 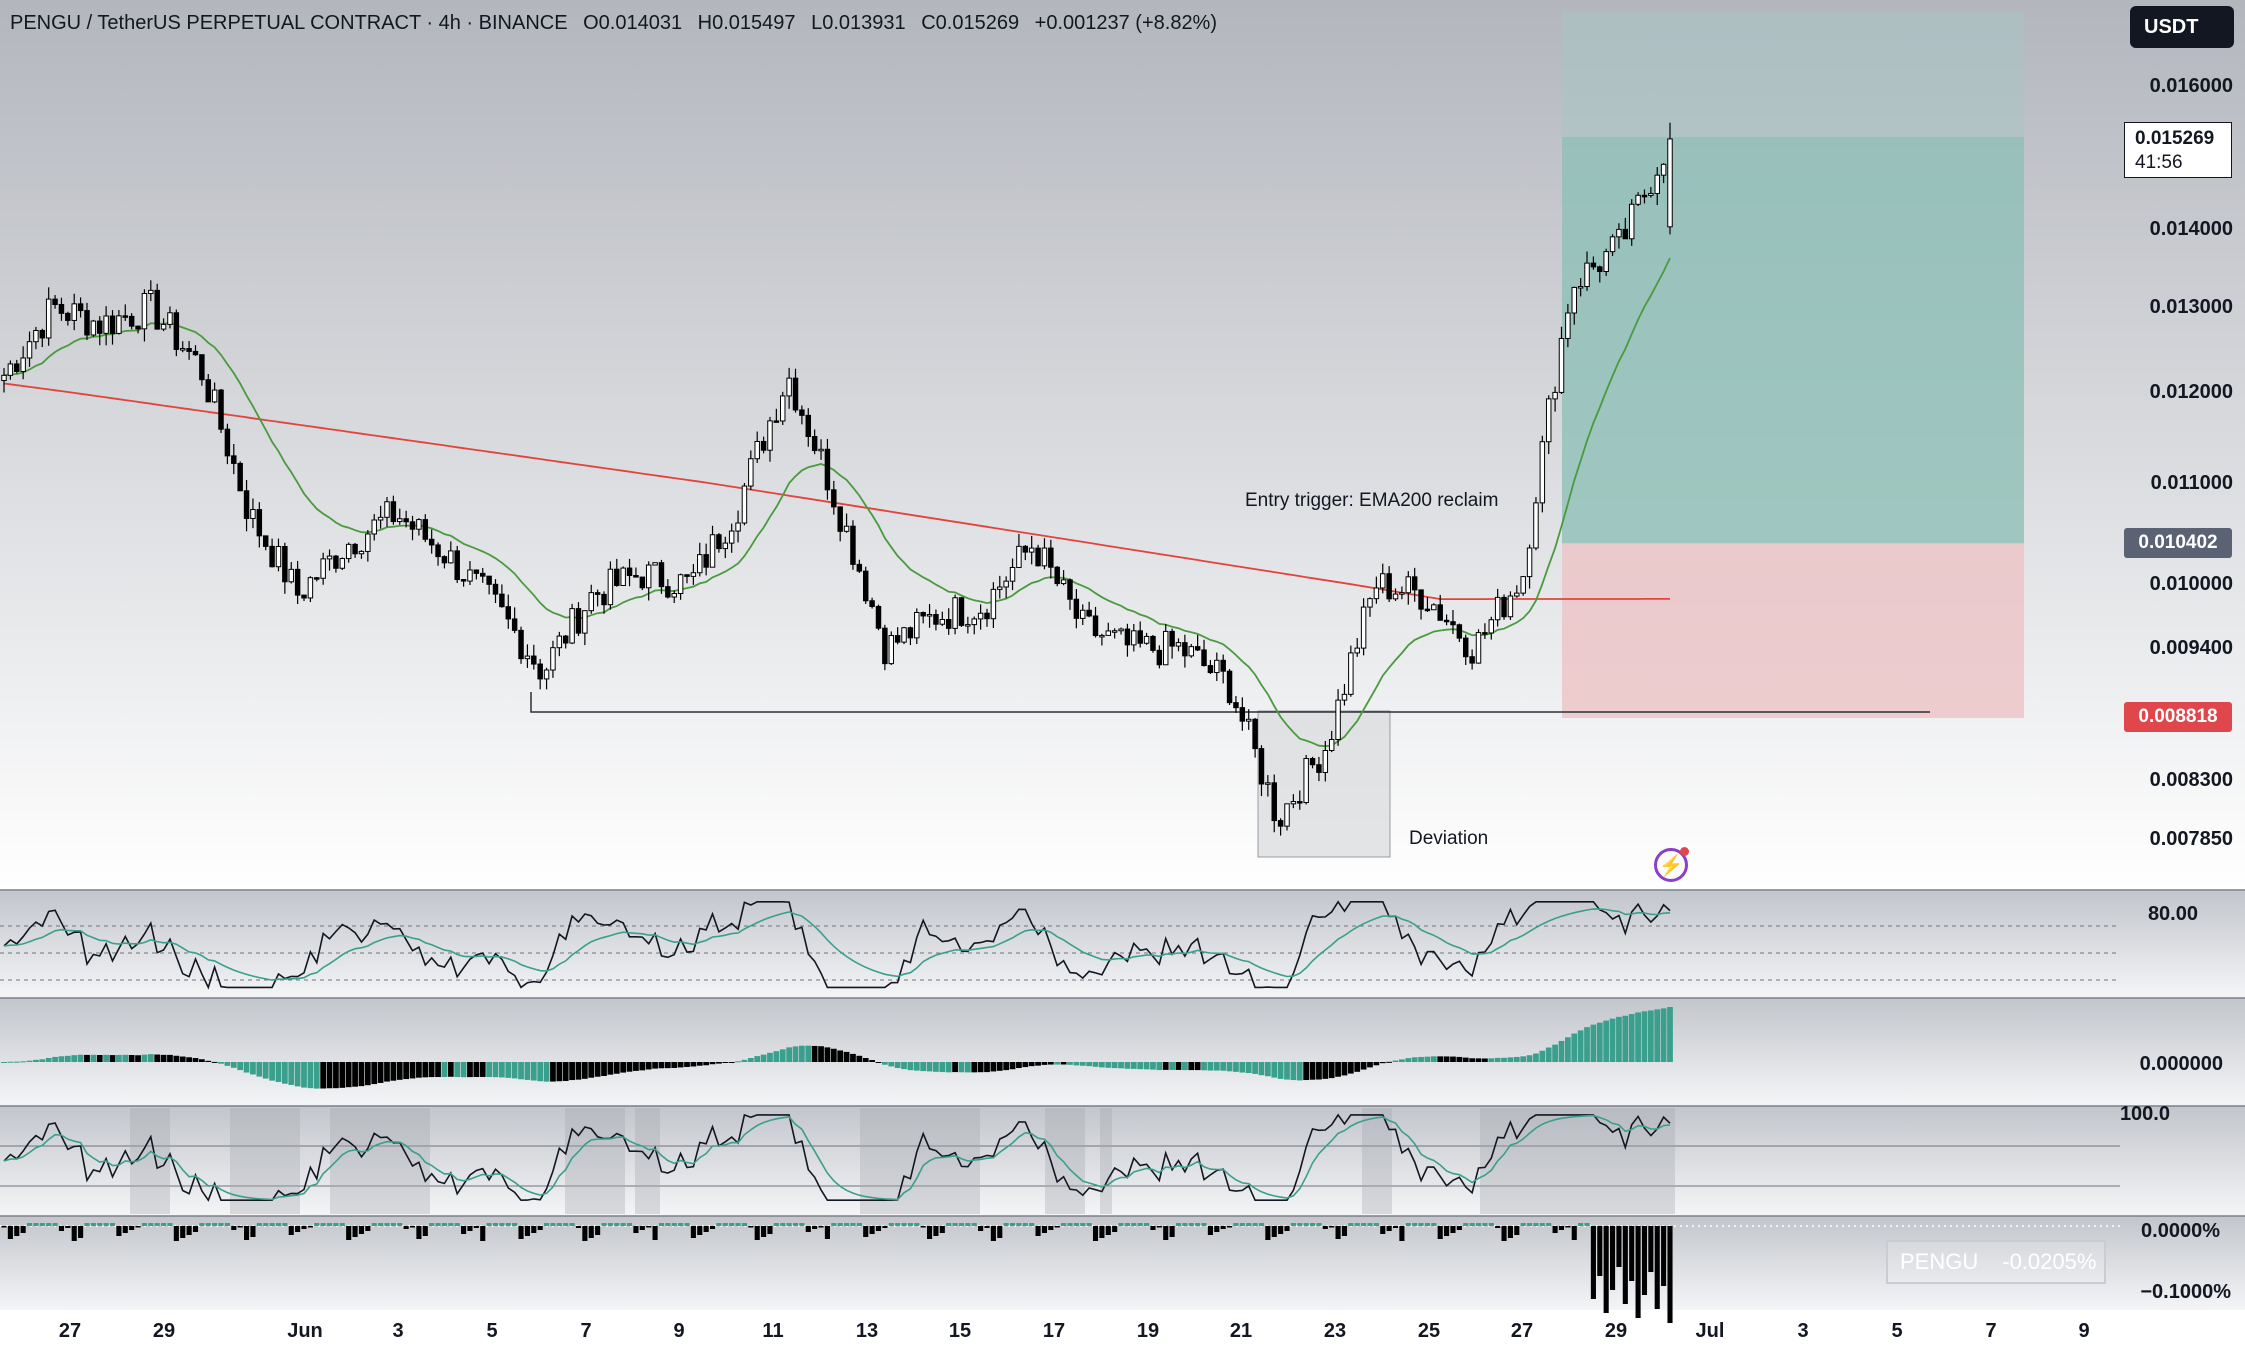 I want to click on currency-button: USDT, so click(x=2182, y=27).